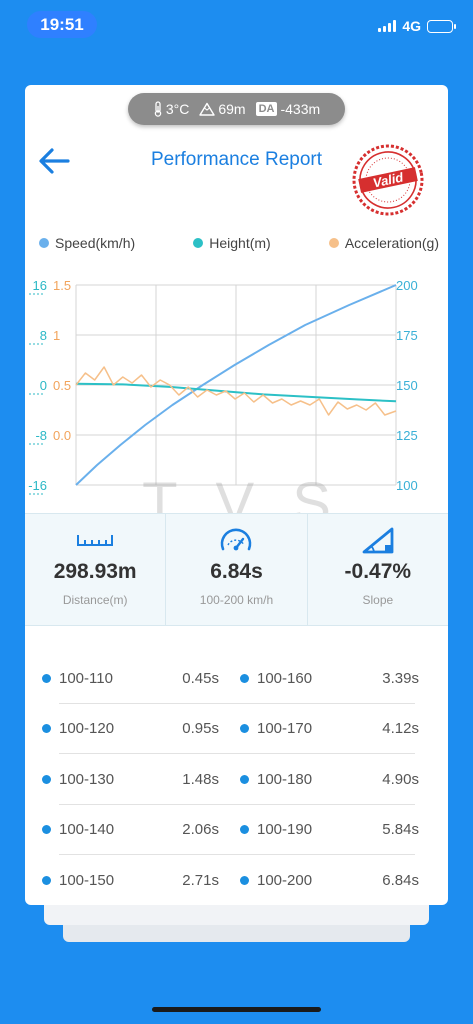 Image resolution: width=473 pixels, height=1024 pixels. I want to click on split-cell: 100-140 2.06s, so click(138, 829).